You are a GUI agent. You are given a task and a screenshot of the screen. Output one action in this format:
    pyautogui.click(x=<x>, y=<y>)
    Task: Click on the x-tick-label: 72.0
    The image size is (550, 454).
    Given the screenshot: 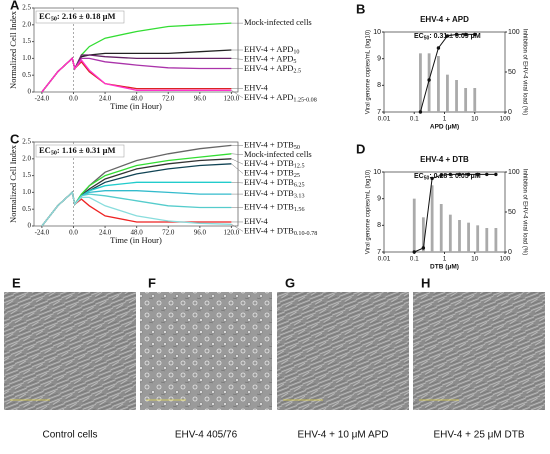 What is the action you would take?
    pyautogui.click(x=168, y=233)
    